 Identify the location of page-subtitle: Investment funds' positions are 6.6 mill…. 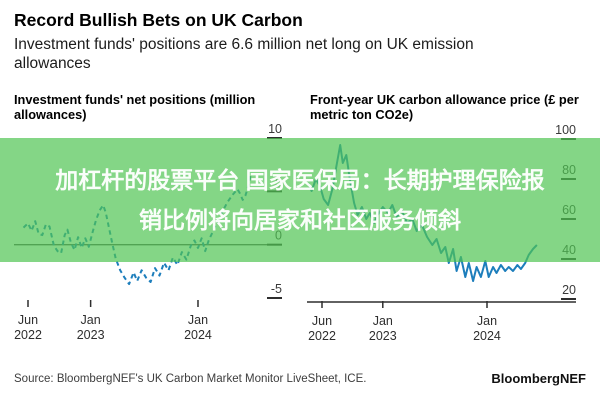
(244, 54).